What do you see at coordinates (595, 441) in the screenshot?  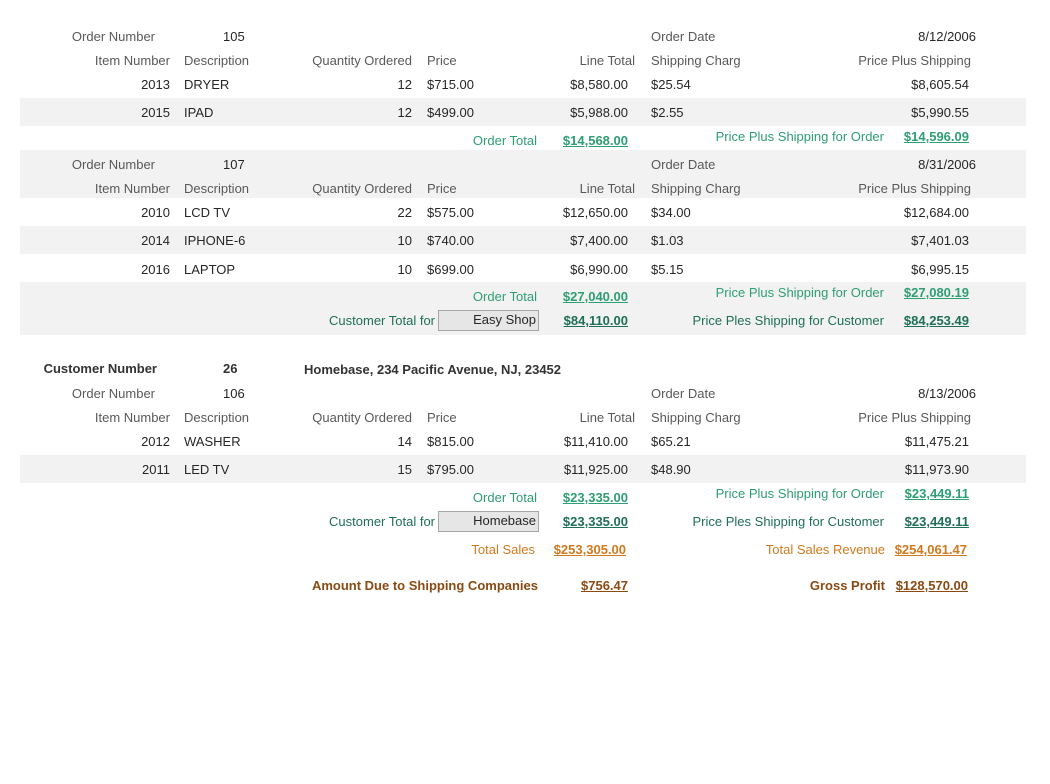 I see `item-line-total: $11,410.00` at bounding box center [595, 441].